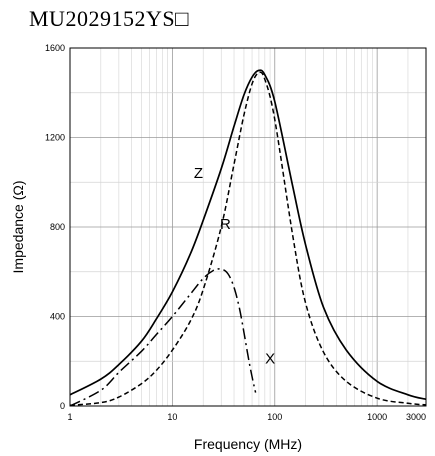  I want to click on curve-label-r: R, so click(225, 224).